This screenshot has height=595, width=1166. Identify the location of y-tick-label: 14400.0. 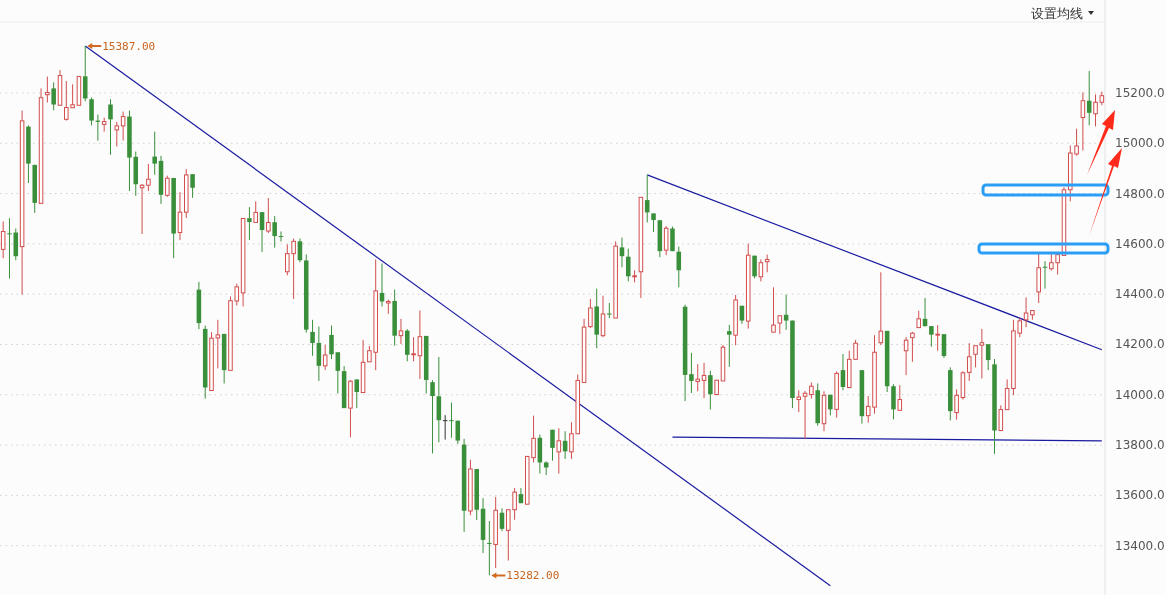
(1140, 294).